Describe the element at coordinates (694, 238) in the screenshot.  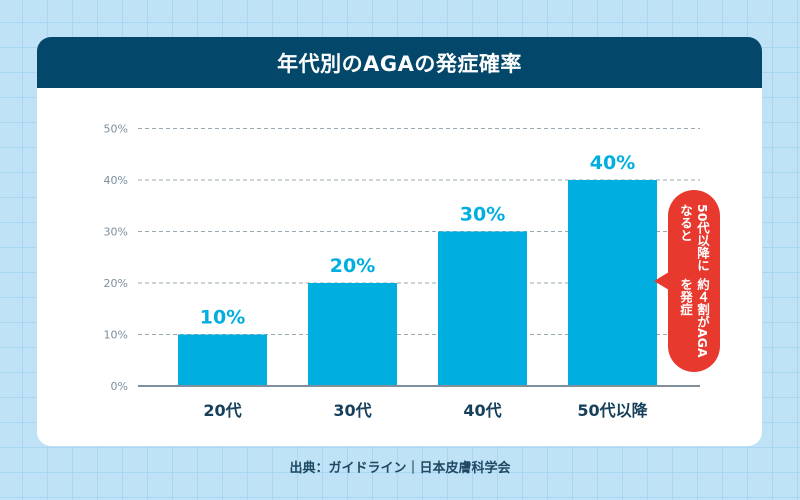
I see `annotation-line-1: 50代以降になると` at that location.